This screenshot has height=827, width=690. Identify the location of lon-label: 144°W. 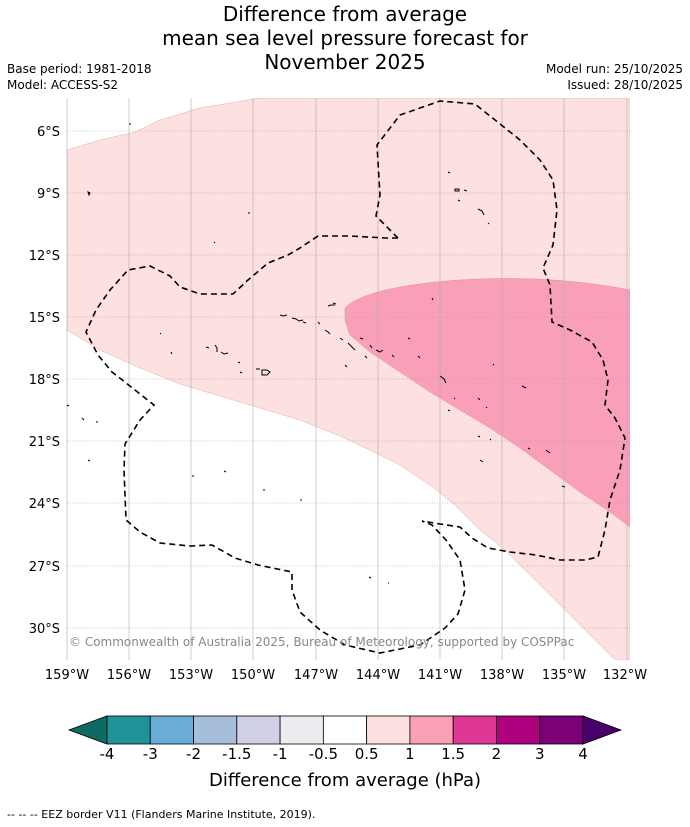
(378, 675).